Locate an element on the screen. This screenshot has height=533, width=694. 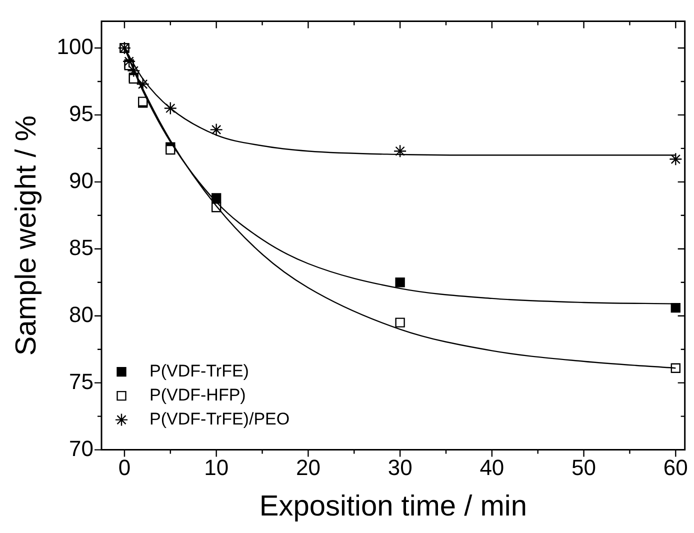
legend-label: P(VDF-HFP) is located at coordinates (198, 394).